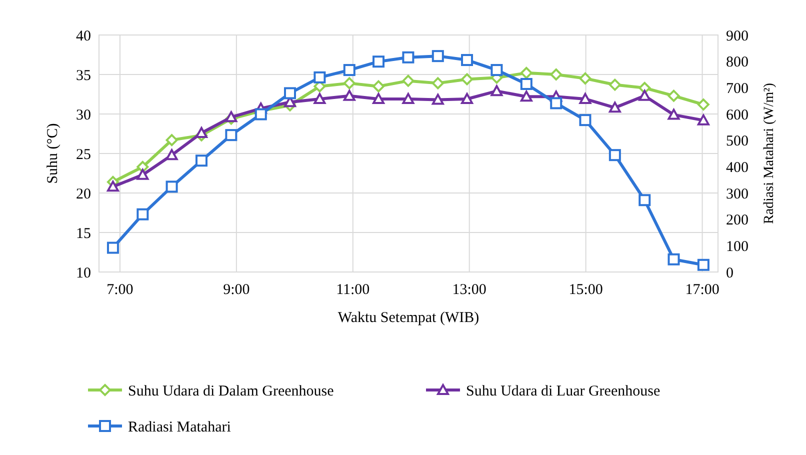 The width and height of the screenshot is (806, 455). Describe the element at coordinates (83, 154) in the screenshot. I see `y-tick-label: 25` at that location.